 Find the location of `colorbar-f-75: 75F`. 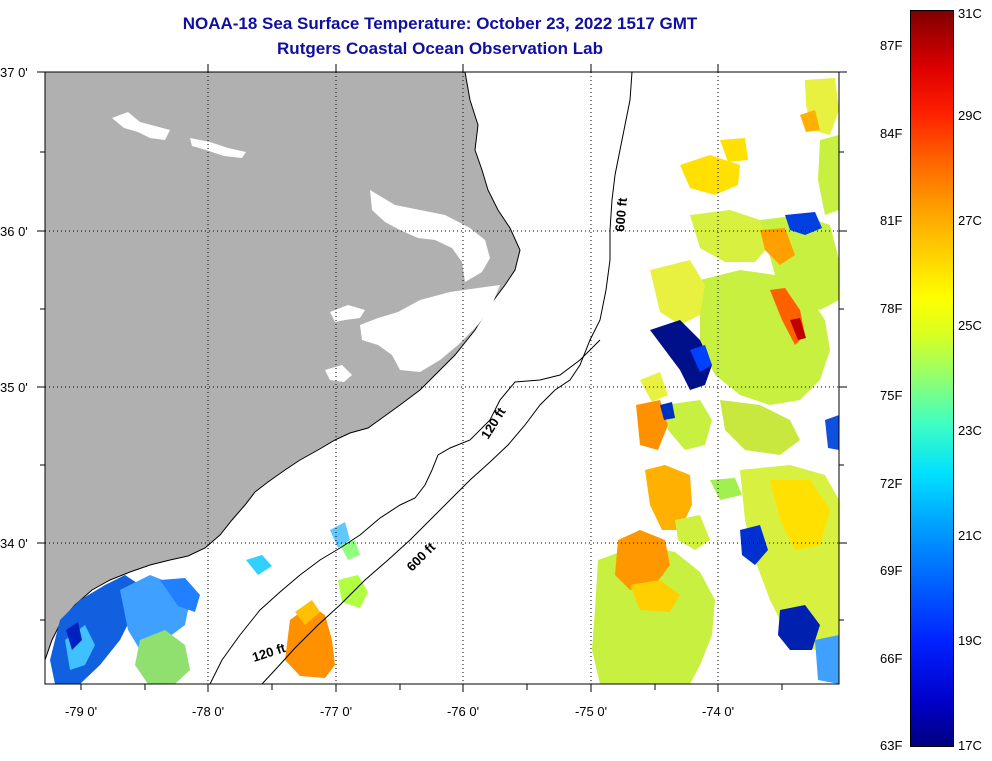

colorbar-f-75: 75F is located at coordinates (891, 395).